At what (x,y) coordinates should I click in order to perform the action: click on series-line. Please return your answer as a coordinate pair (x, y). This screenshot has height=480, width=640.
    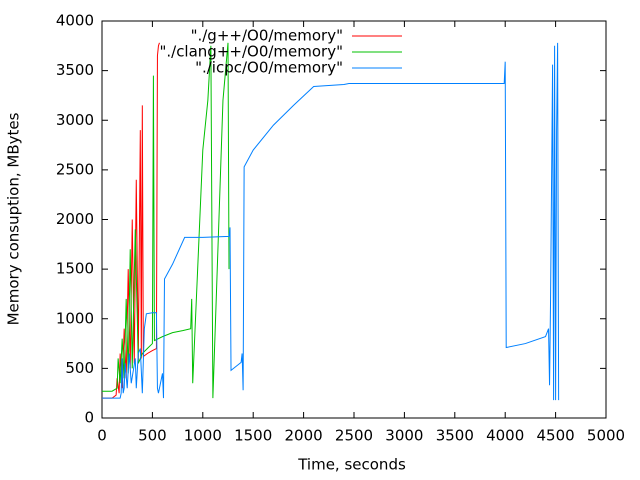
    Looking at the image, I should click on (166, 220).